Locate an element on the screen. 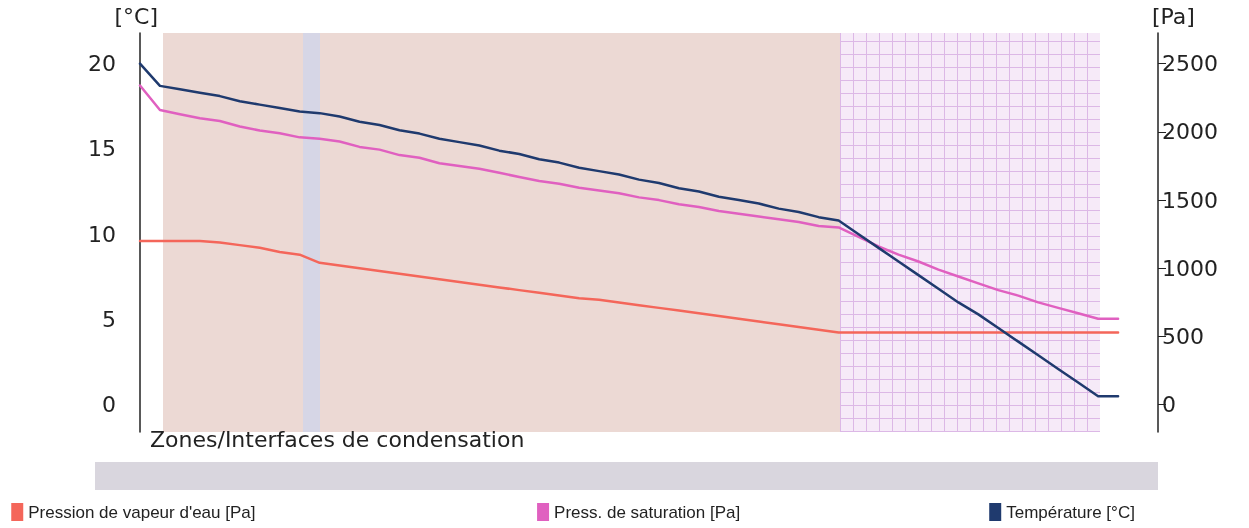  y2-tick-label: 0 is located at coordinates (1169, 405).